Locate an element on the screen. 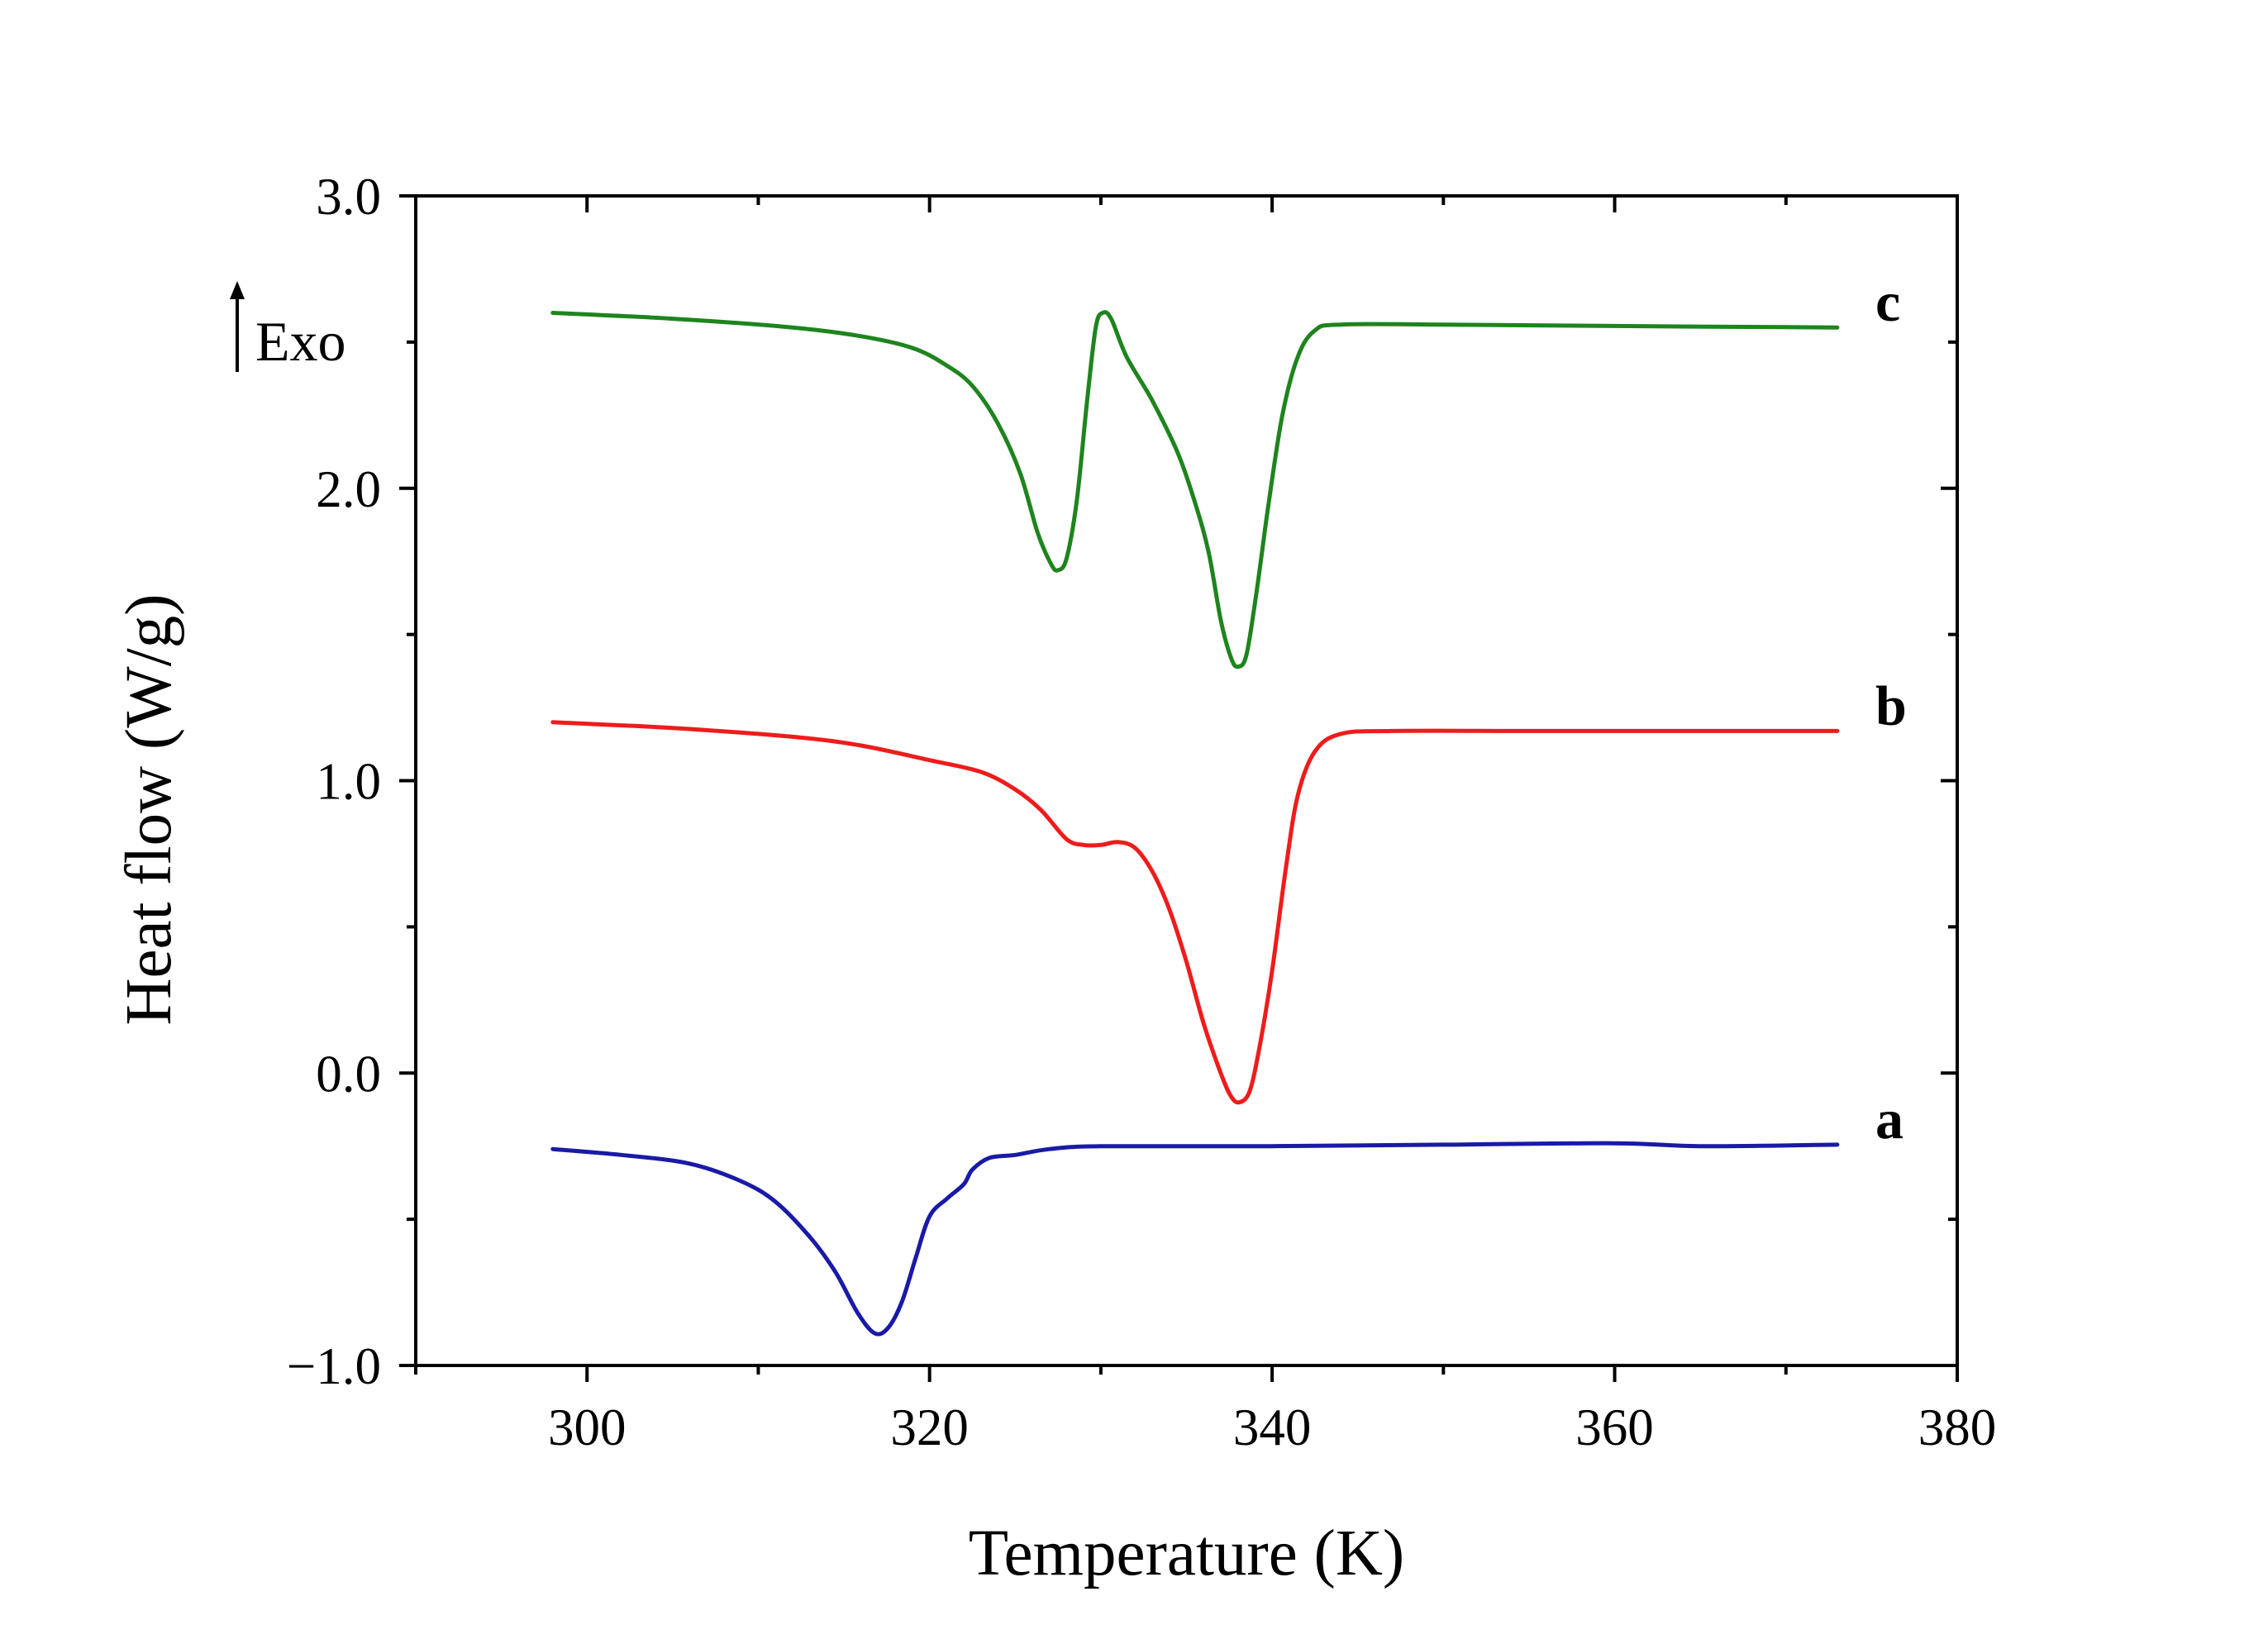 This screenshot has width=2268, height=1644. series-label-a: a is located at coordinates (1890, 1119).